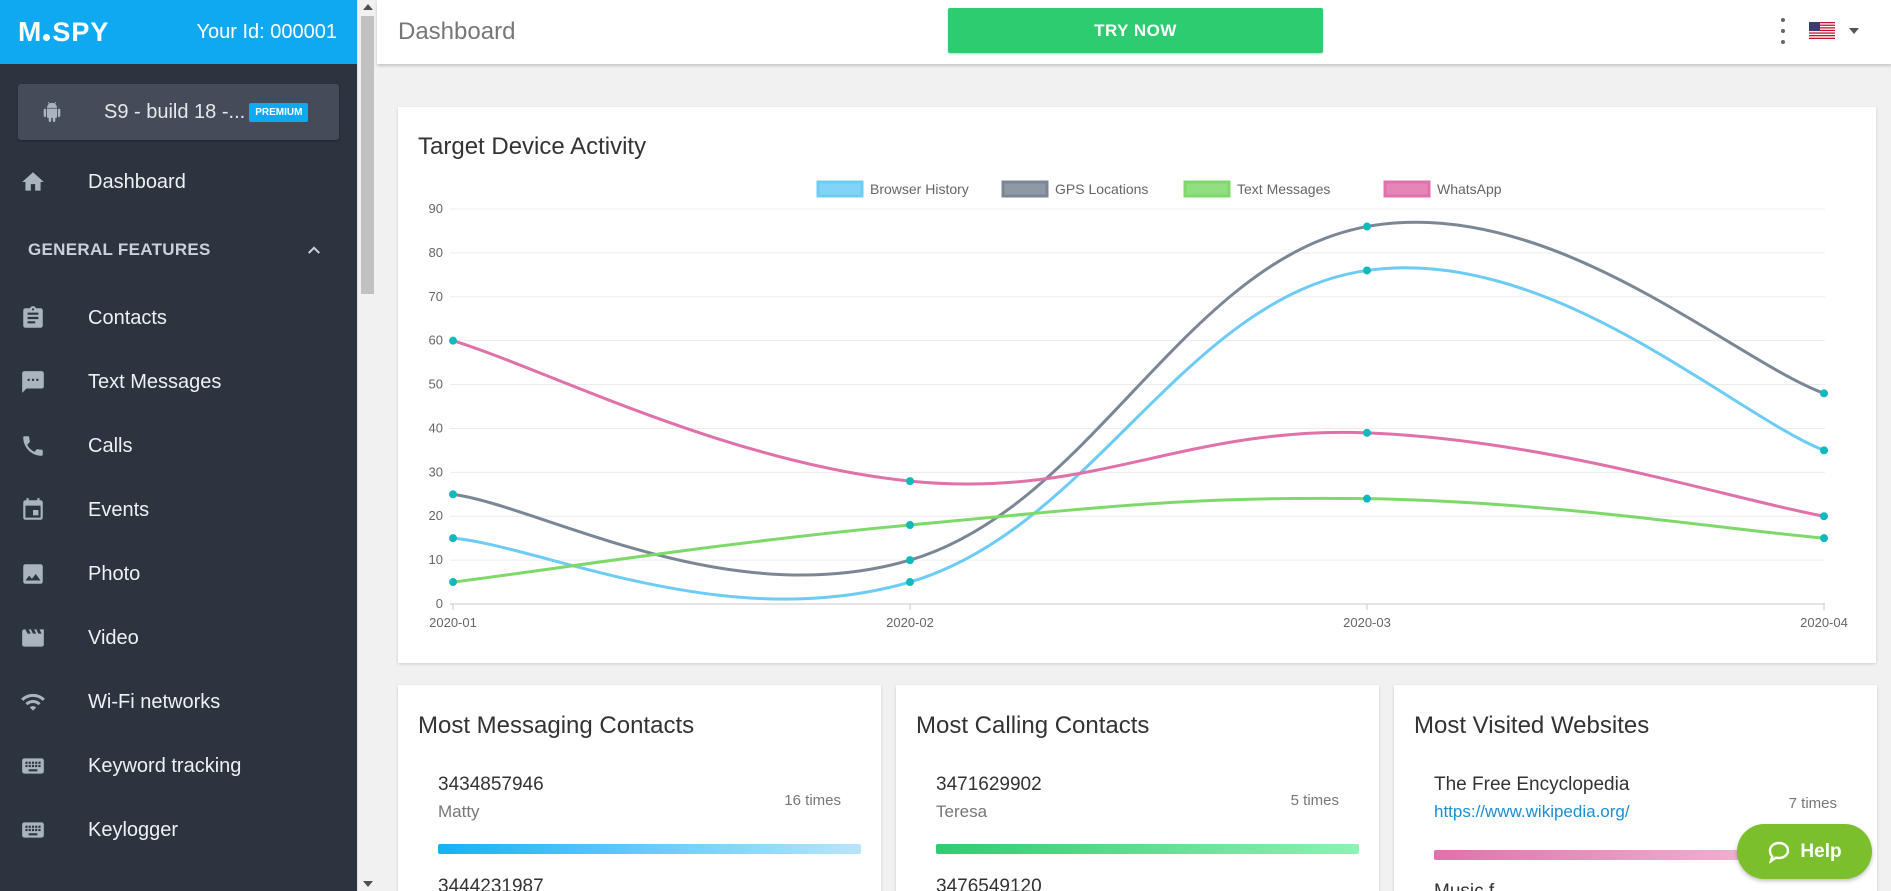 The height and width of the screenshot is (891, 1891). I want to click on legend-label: Browser History, so click(919, 189).